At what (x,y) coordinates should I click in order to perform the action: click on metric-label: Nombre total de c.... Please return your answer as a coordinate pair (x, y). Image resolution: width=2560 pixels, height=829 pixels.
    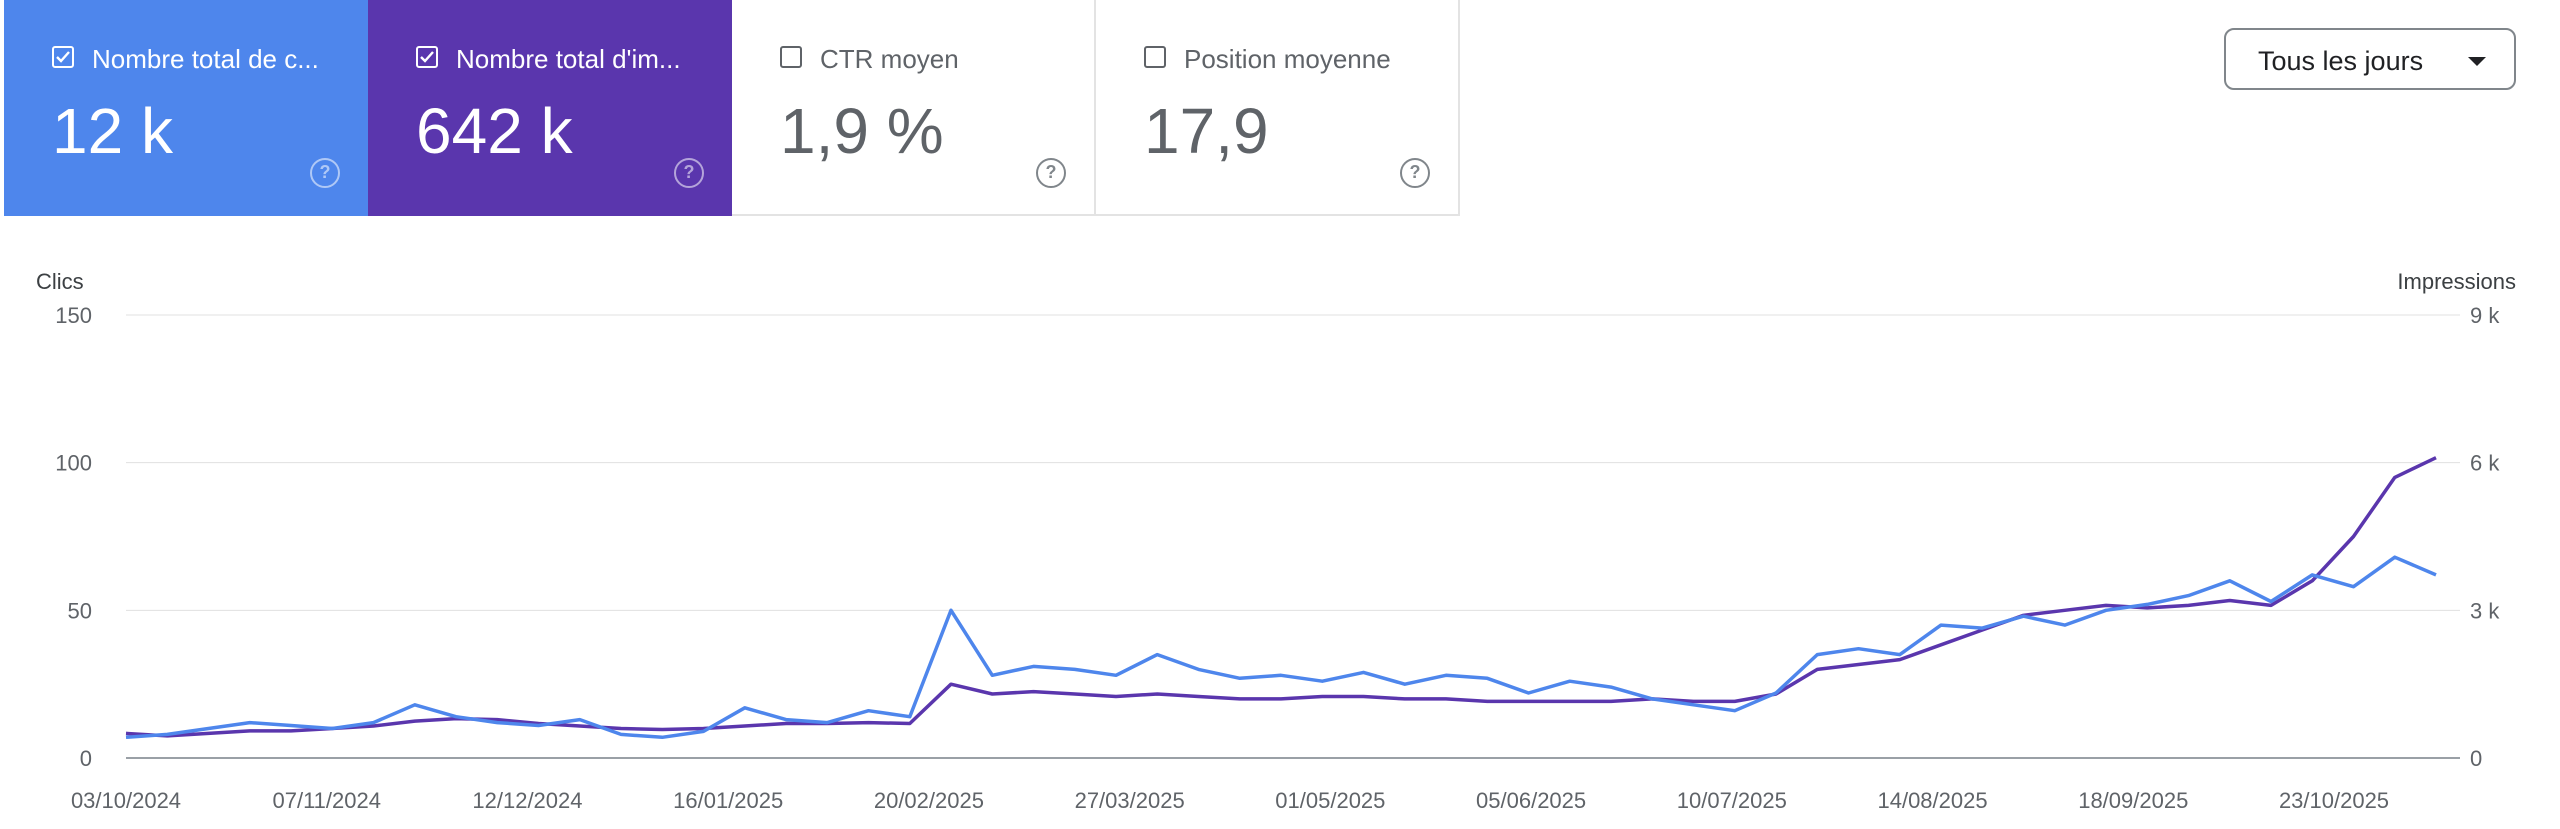
    Looking at the image, I should click on (205, 59).